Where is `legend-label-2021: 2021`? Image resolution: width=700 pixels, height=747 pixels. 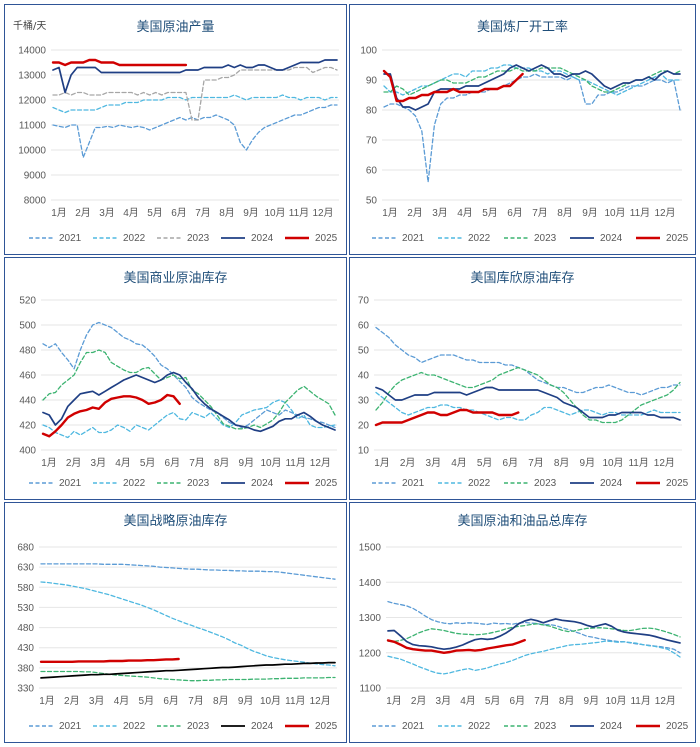 legend-label-2021: 2021 is located at coordinates (70, 726).